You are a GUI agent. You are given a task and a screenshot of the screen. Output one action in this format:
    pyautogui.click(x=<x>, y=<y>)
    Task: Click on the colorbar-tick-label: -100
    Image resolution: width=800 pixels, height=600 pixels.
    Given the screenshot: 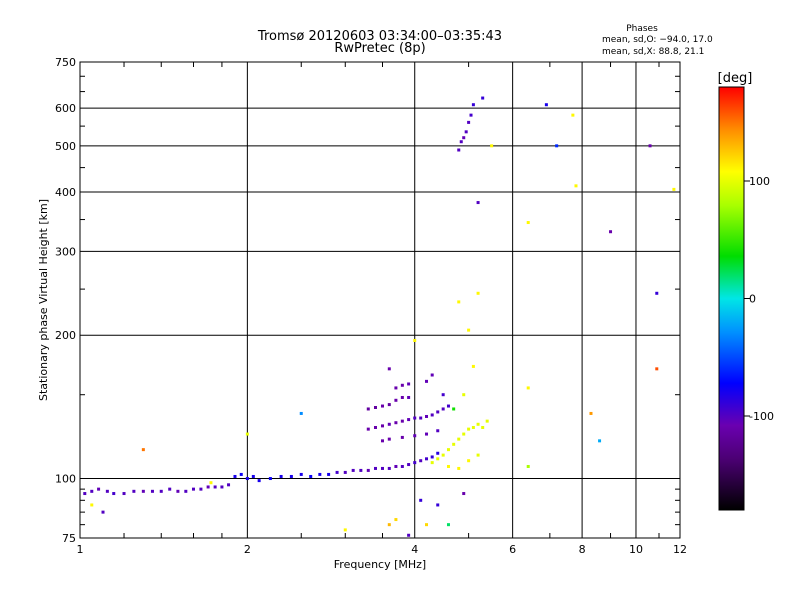 What is the action you would take?
    pyautogui.click(x=761, y=416)
    